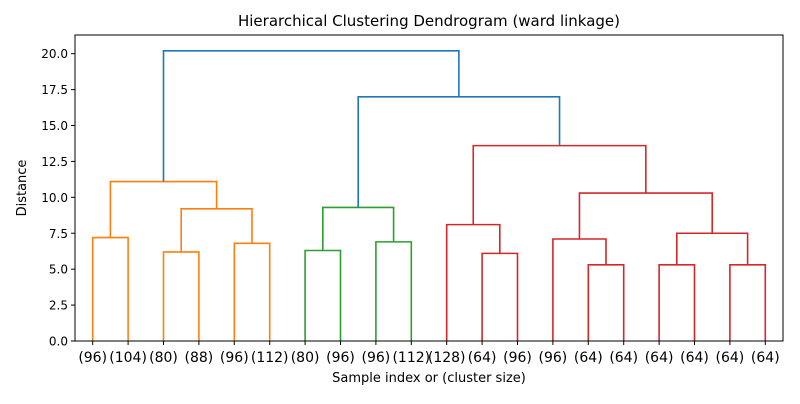 The width and height of the screenshot is (800, 404). I want to click on y-tick-label: 20.0, so click(54, 54).